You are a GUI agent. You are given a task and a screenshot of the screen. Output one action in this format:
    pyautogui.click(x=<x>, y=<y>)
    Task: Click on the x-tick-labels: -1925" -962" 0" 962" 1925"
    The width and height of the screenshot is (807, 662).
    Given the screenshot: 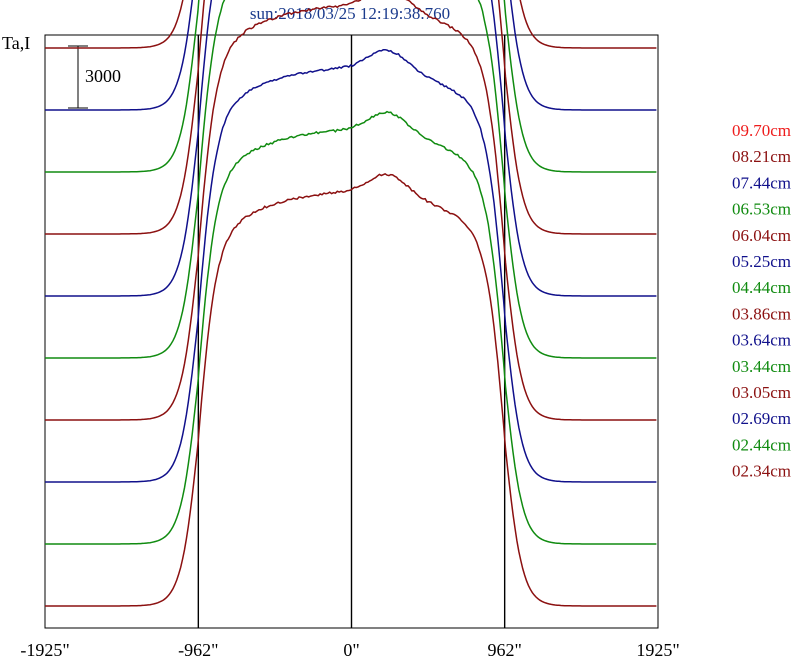 What is the action you would take?
    pyautogui.click(x=349, y=650)
    